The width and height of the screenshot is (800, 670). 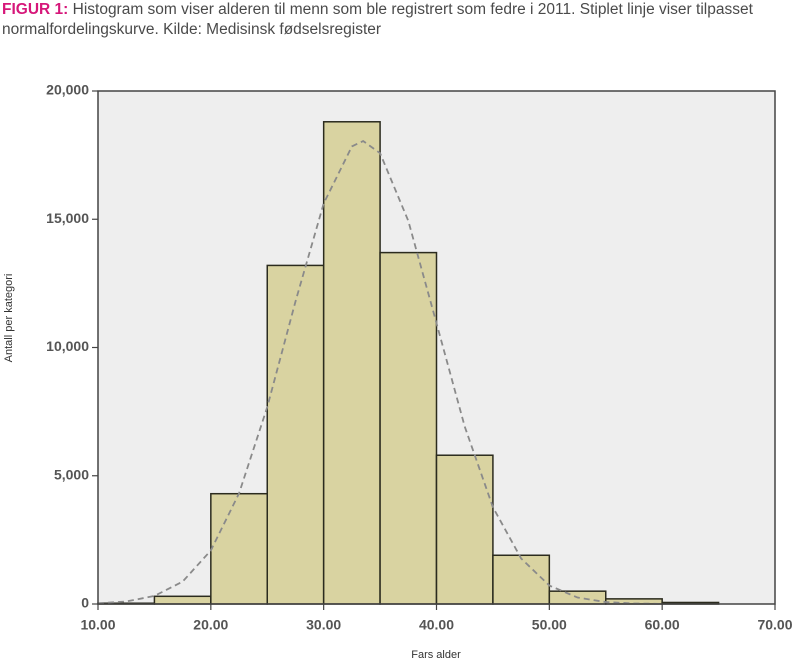 I want to click on x-tick-label: 50.00, so click(x=549, y=625).